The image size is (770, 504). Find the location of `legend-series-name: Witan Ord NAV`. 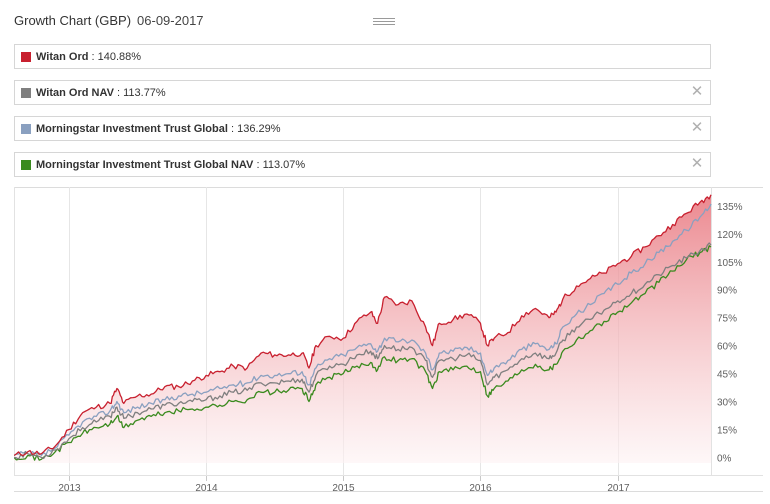

legend-series-name: Witan Ord NAV is located at coordinates (75, 93).